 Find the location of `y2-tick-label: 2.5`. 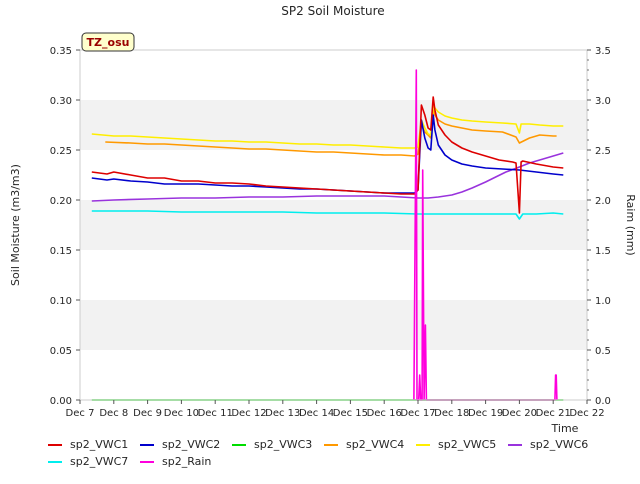

y2-tick-label: 2.5 is located at coordinates (603, 151).